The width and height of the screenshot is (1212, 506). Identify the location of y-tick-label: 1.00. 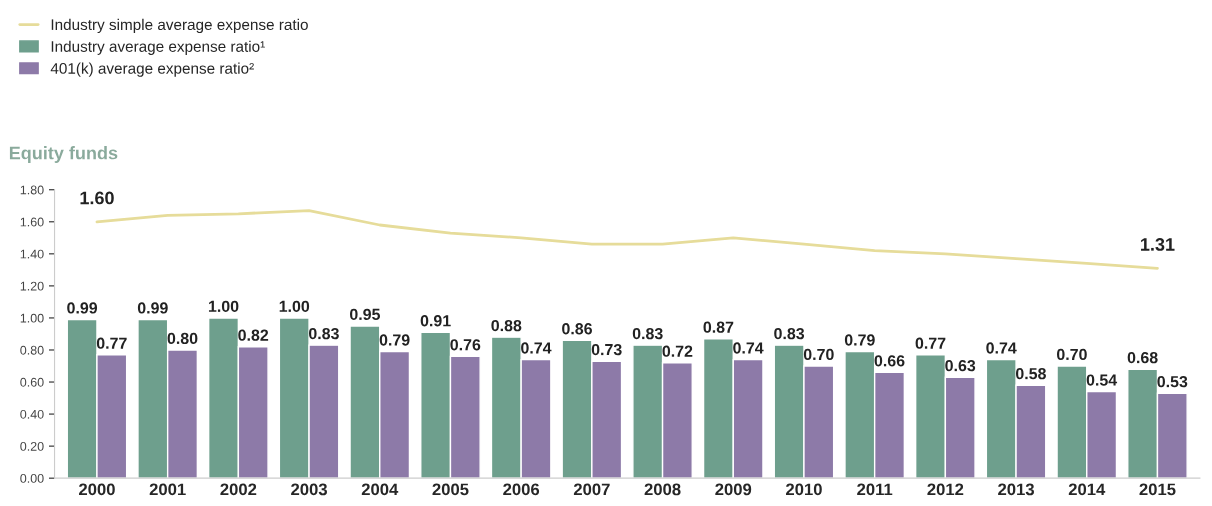
(32, 318).